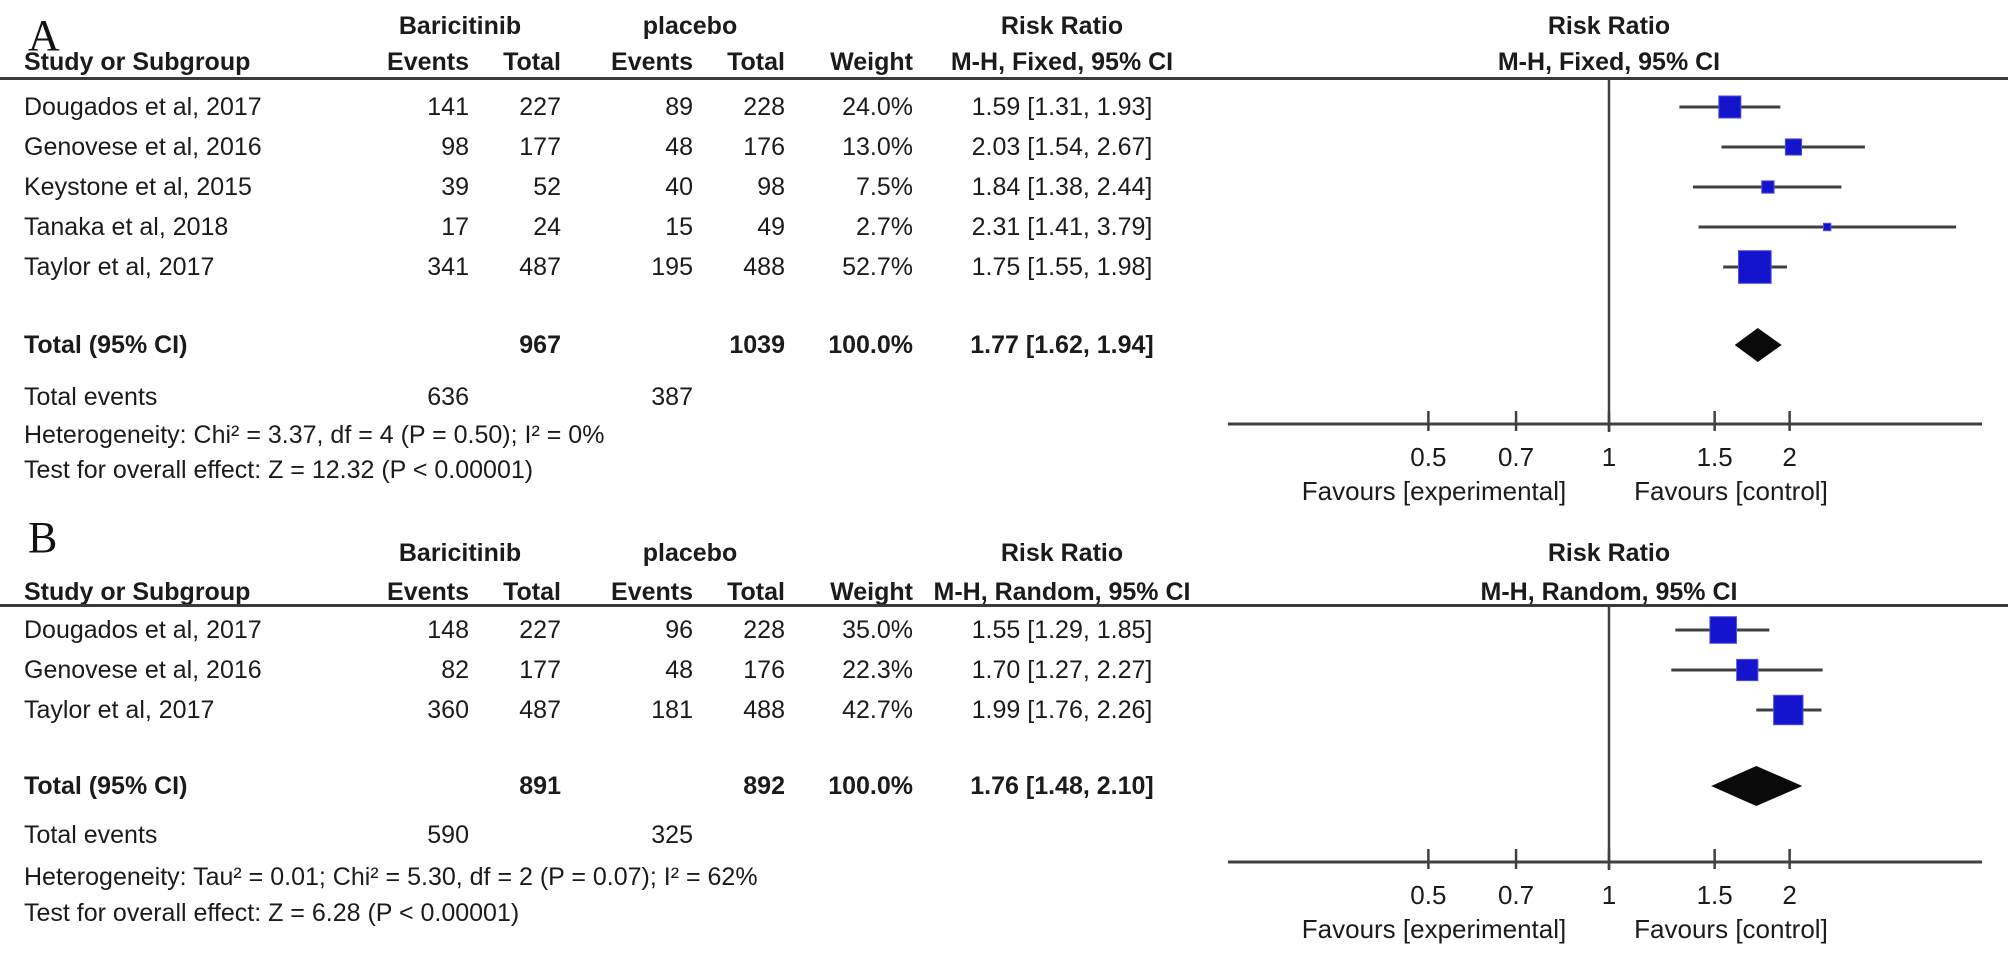 The image size is (2008, 954). I want to click on study-weight: 7.5%, so click(884, 187).